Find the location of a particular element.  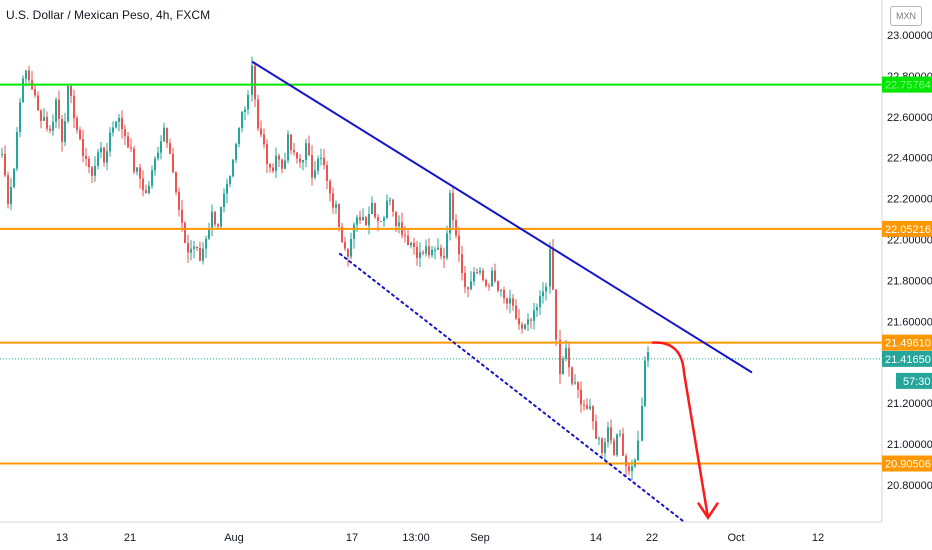

level-tag-orange-3-bg is located at coordinates (907, 463).